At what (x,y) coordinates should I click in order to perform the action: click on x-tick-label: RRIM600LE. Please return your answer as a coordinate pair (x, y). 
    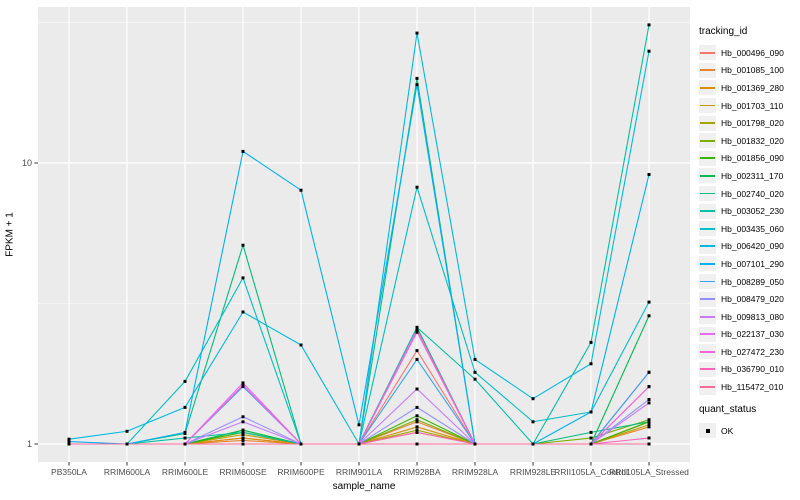
    Looking at the image, I should click on (185, 472).